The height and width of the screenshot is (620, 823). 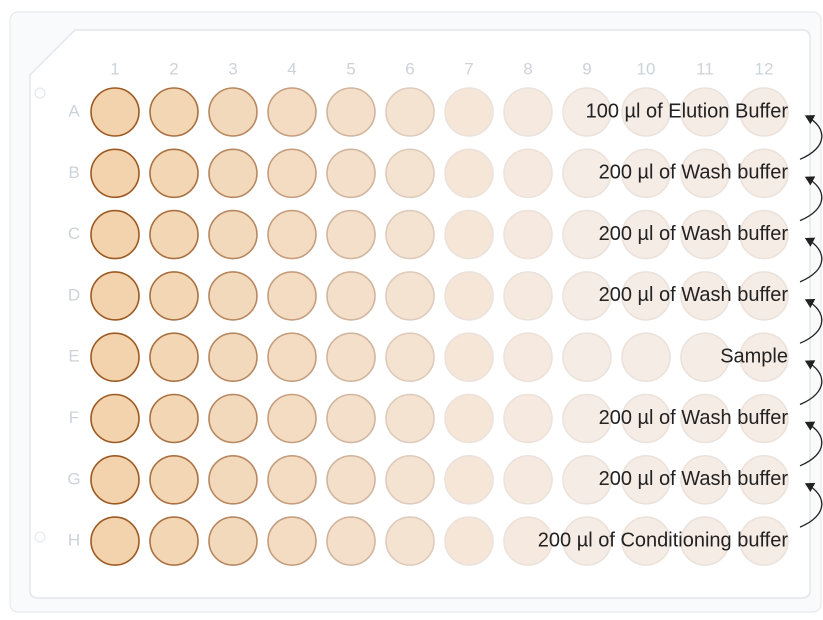 What do you see at coordinates (173, 68) in the screenshot?
I see `column-label: 2` at bounding box center [173, 68].